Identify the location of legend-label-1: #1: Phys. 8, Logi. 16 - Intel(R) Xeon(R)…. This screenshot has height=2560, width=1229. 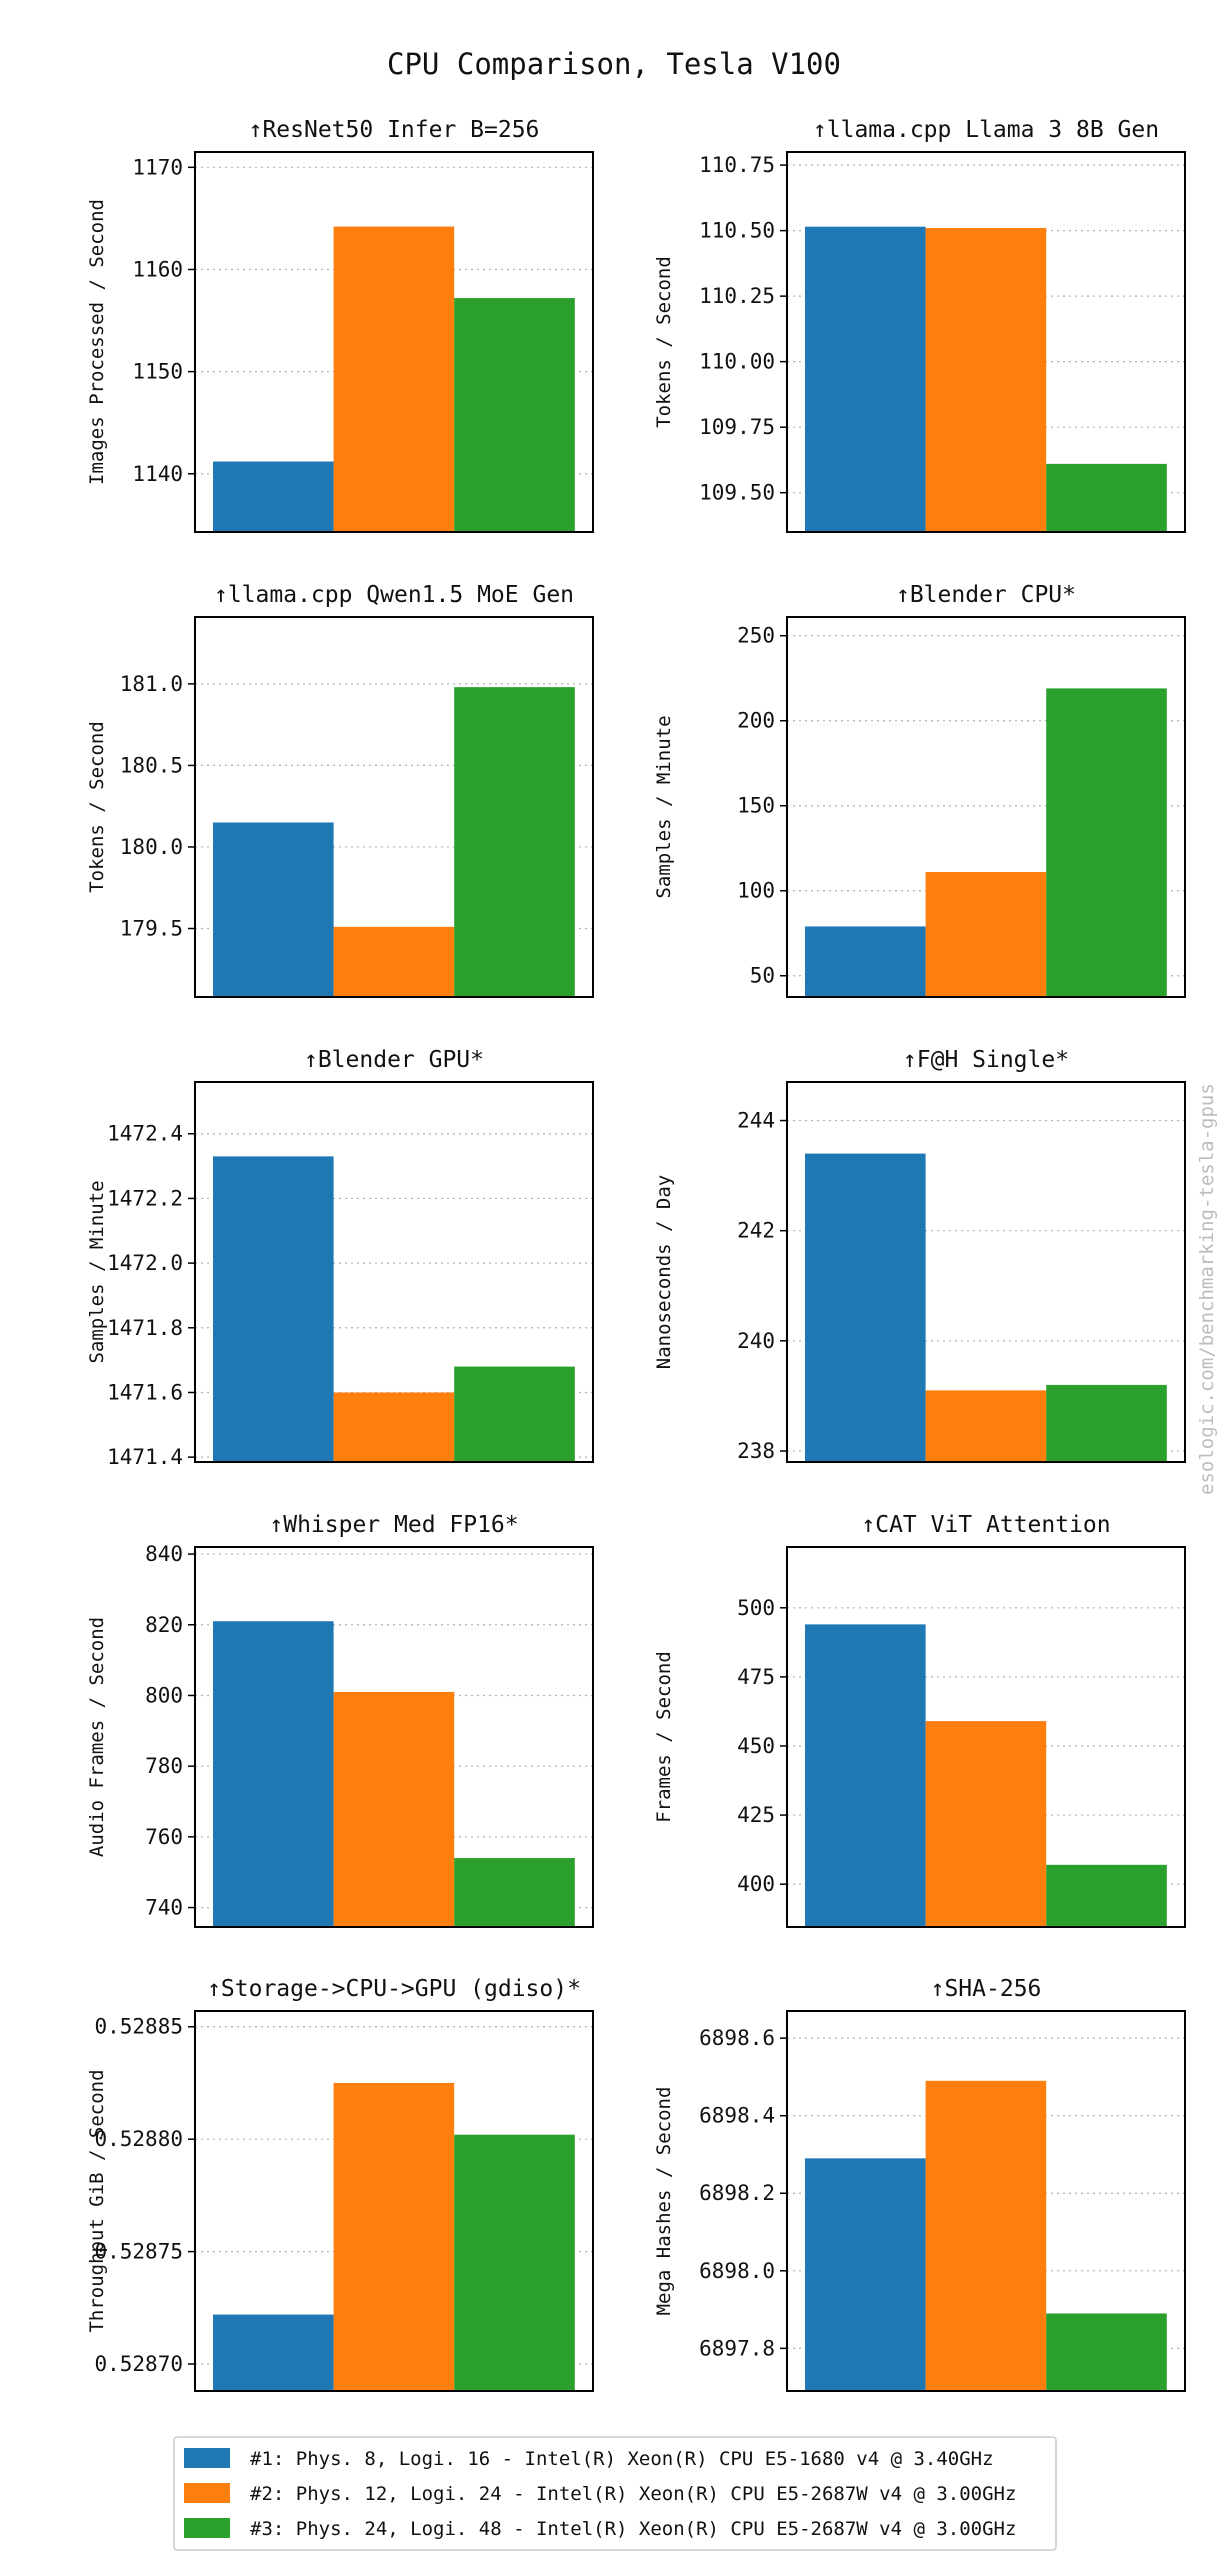
(622, 2459).